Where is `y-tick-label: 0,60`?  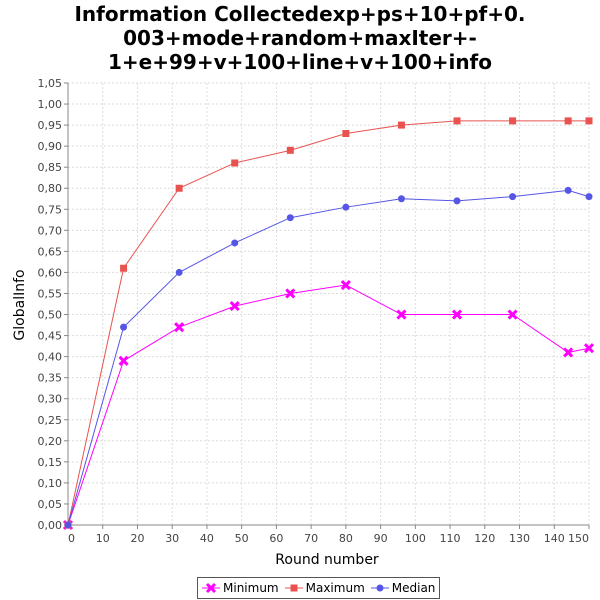
y-tick-label: 0,60 is located at coordinates (50, 272).